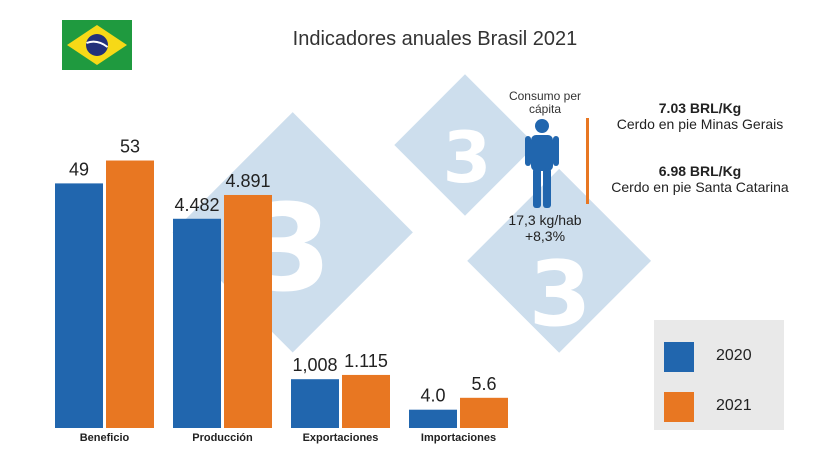  I want to click on bar-beneficio-2020, so click(79, 305).